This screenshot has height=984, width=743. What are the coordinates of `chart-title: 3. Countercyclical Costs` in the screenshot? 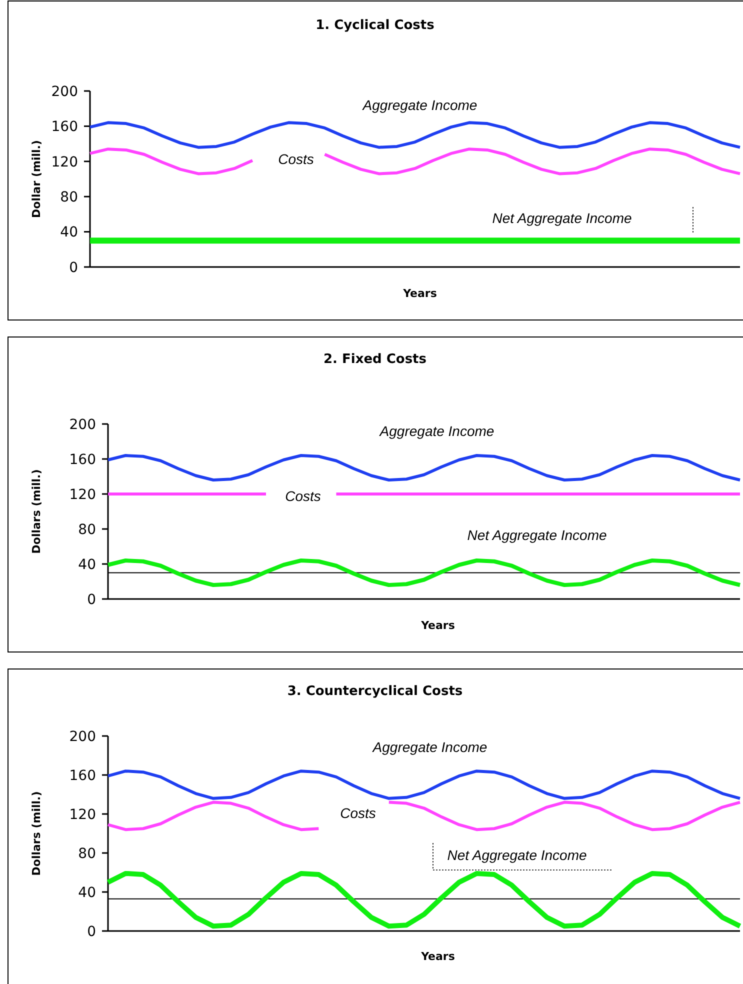 It's located at (375, 691).